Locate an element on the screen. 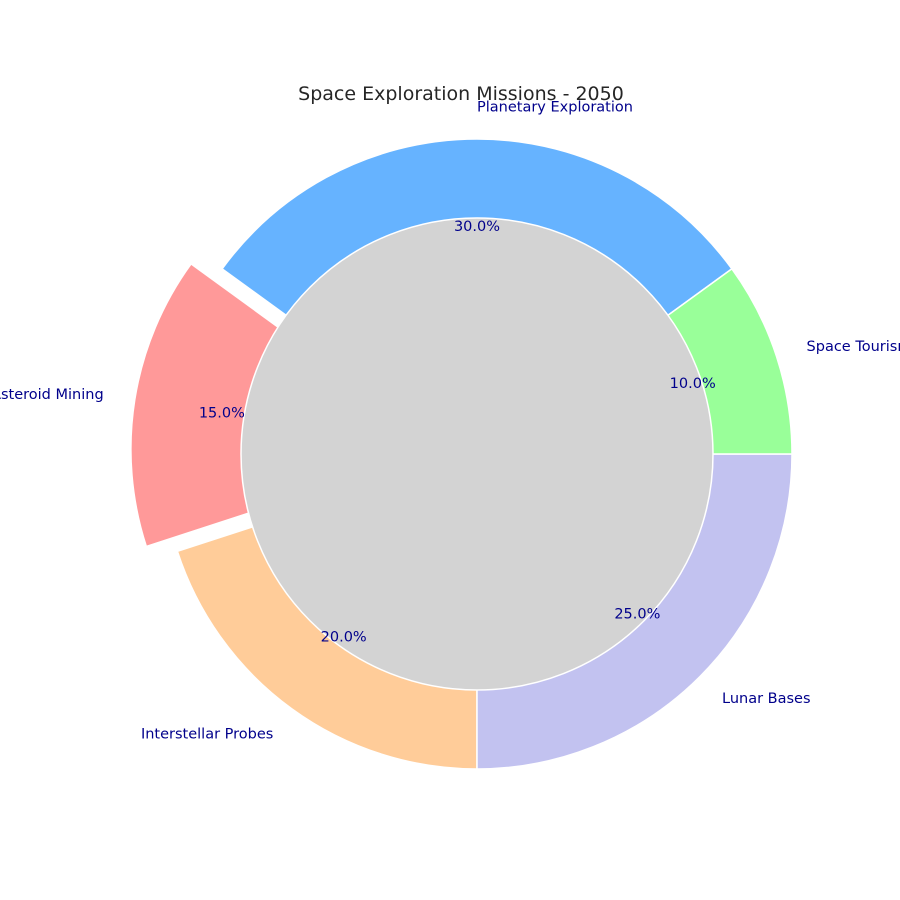 The width and height of the screenshot is (900, 900). slice-label-interstellar-probes: Interstellar Probes is located at coordinates (207, 734).